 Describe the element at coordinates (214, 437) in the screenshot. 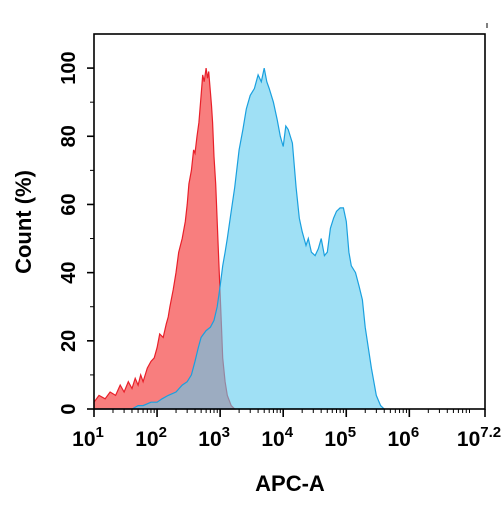

I see `x-tick-label: 10³` at that location.